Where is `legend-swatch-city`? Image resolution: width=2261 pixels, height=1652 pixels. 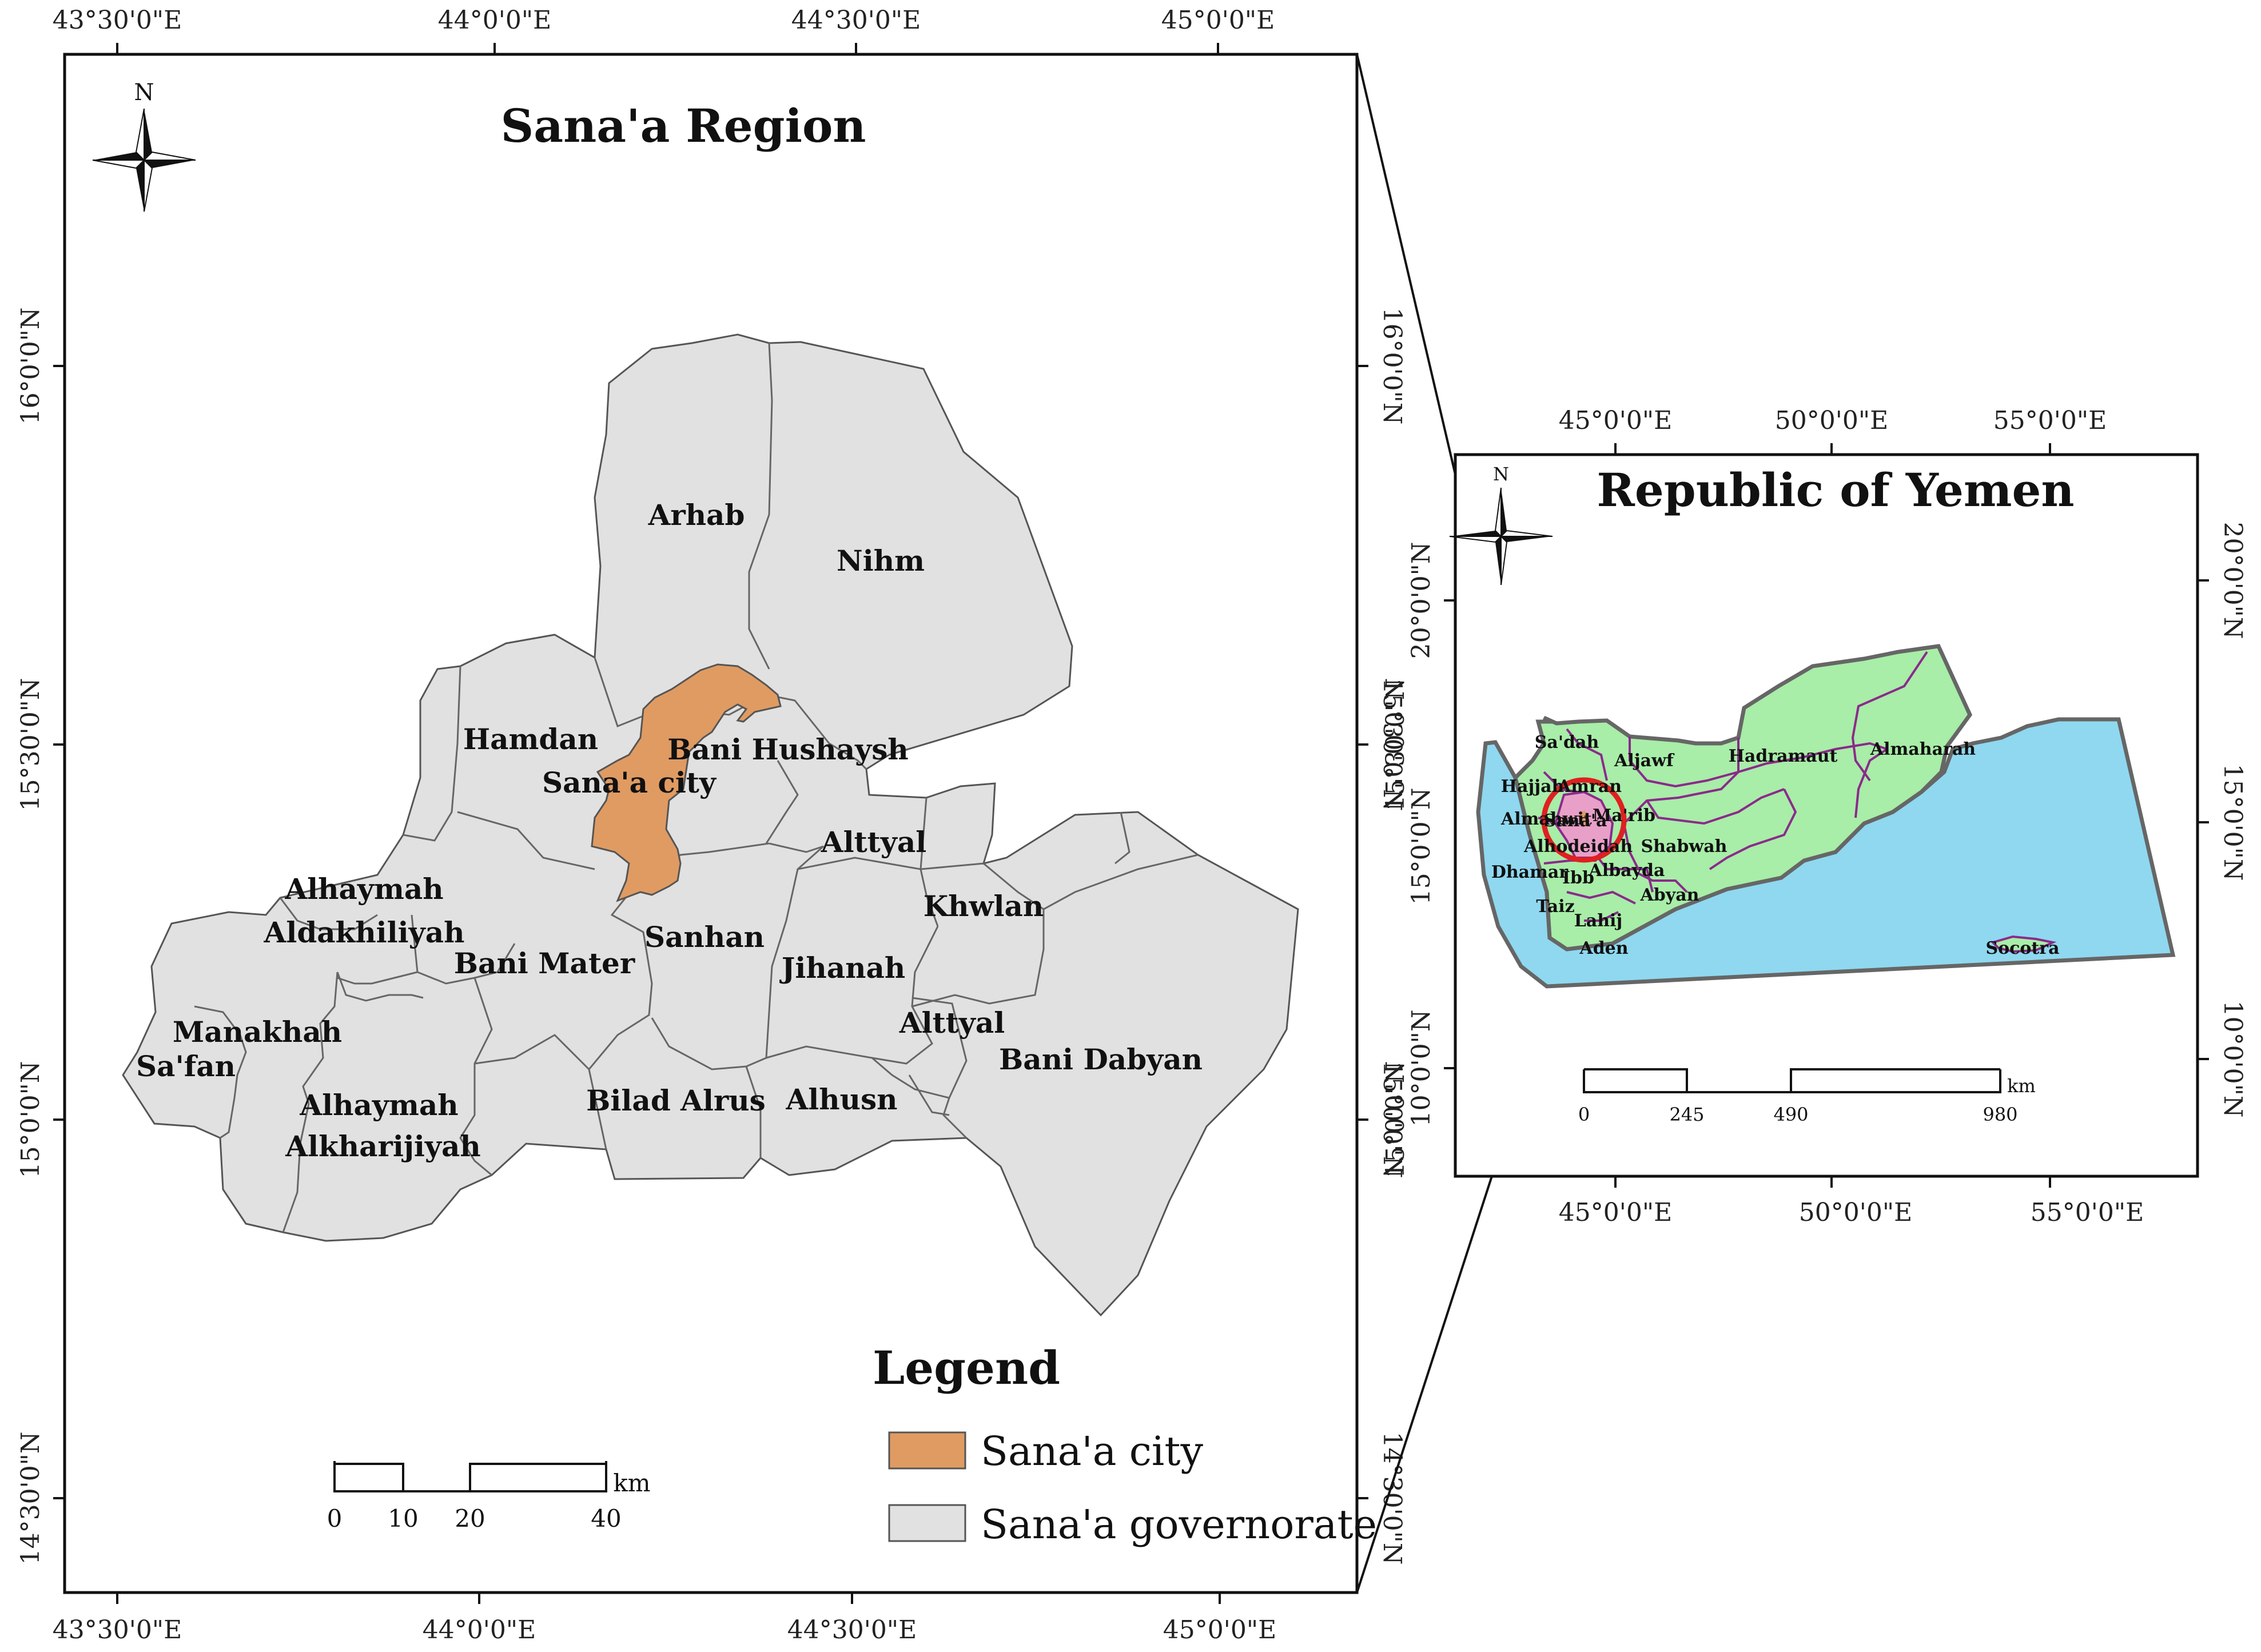 legend-swatch-city is located at coordinates (927, 1451).